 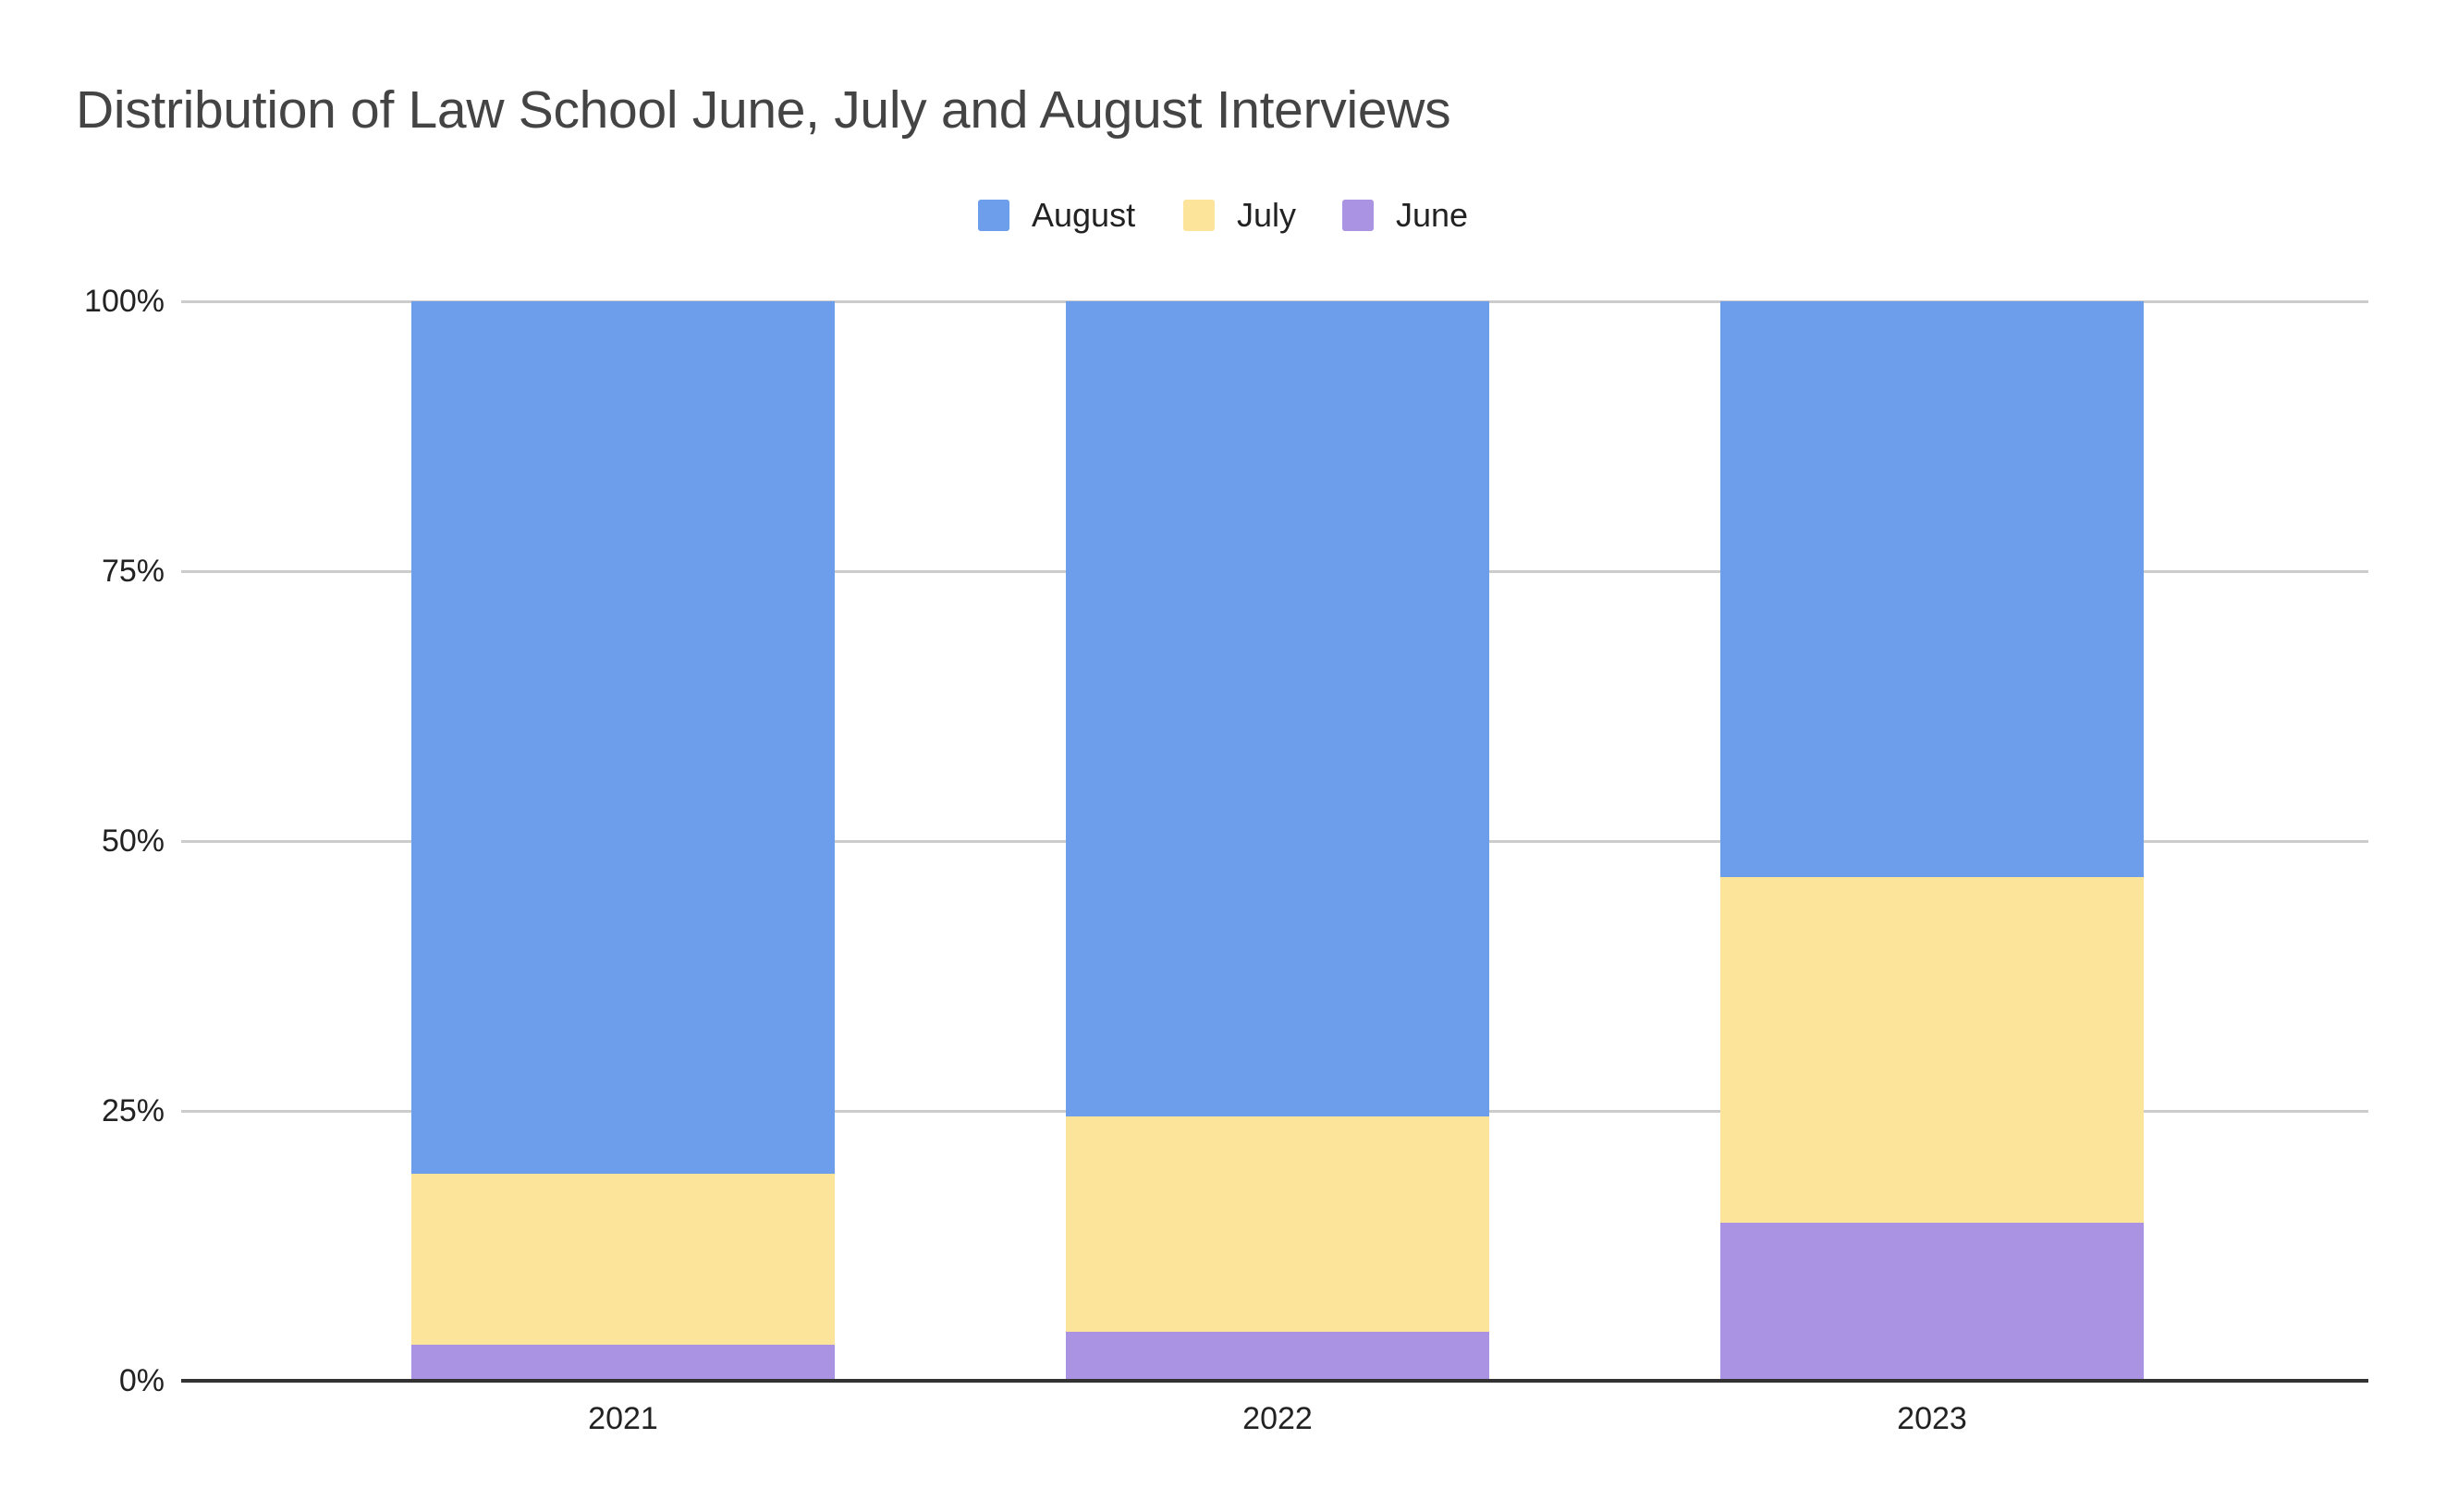 I want to click on legend-item-june: June, so click(x=1405, y=215).